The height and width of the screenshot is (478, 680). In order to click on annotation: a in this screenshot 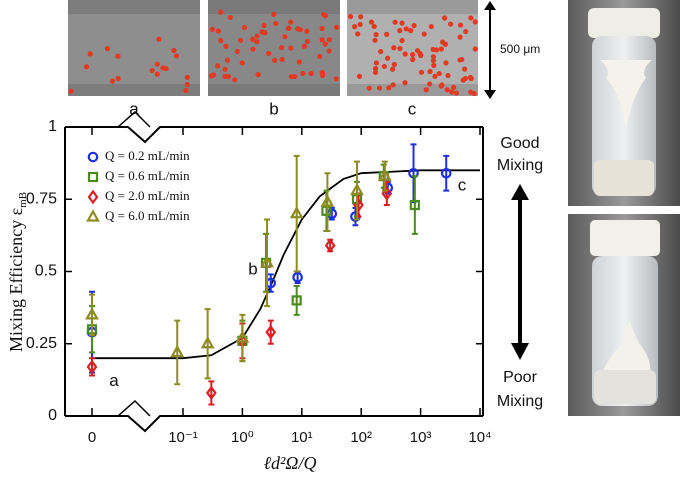, I will do `click(114, 380)`.